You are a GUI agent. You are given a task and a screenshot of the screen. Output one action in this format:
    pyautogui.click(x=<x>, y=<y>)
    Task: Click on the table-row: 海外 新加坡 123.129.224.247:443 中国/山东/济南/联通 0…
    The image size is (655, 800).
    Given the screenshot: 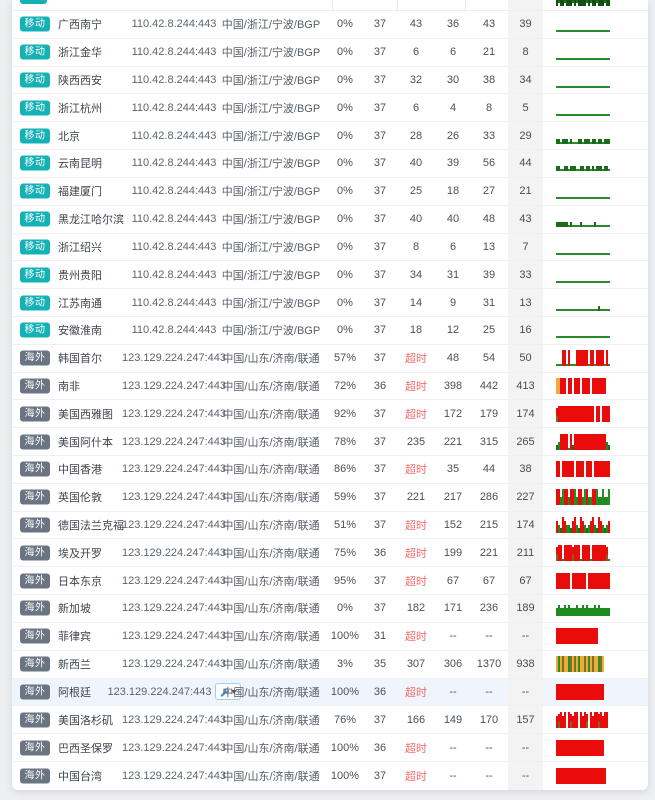 What is the action you would take?
    pyautogui.click(x=330, y=609)
    